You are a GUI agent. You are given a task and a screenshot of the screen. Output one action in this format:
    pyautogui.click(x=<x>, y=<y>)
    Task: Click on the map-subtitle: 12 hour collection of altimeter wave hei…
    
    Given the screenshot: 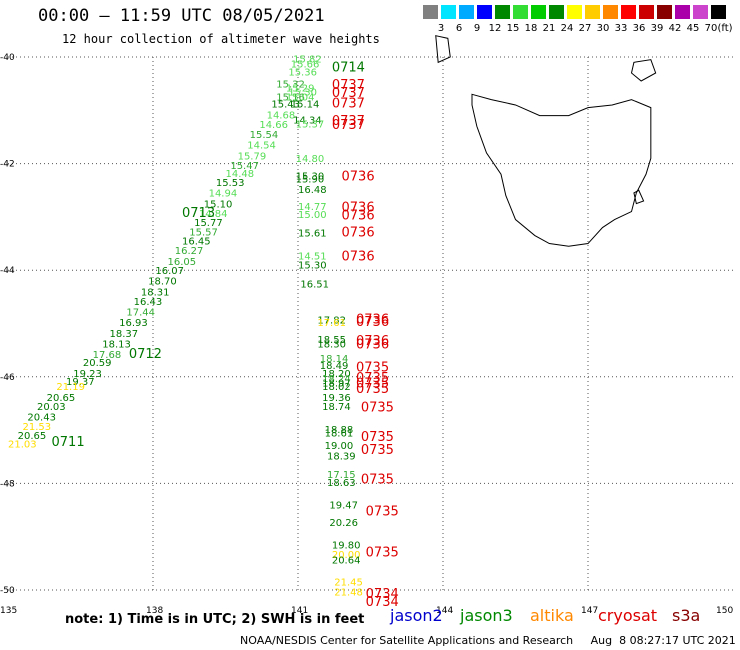 What is the action you would take?
    pyautogui.click(x=221, y=39)
    